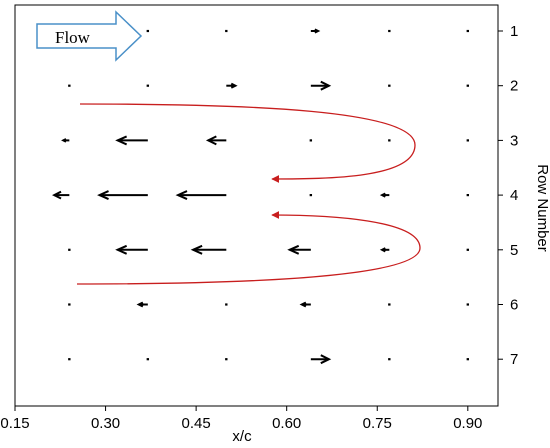 The height and width of the screenshot is (448, 550). Describe the element at coordinates (508, 195) in the screenshot. I see `y-axis-ticks: 1 2 3 4 5 6 7` at that location.